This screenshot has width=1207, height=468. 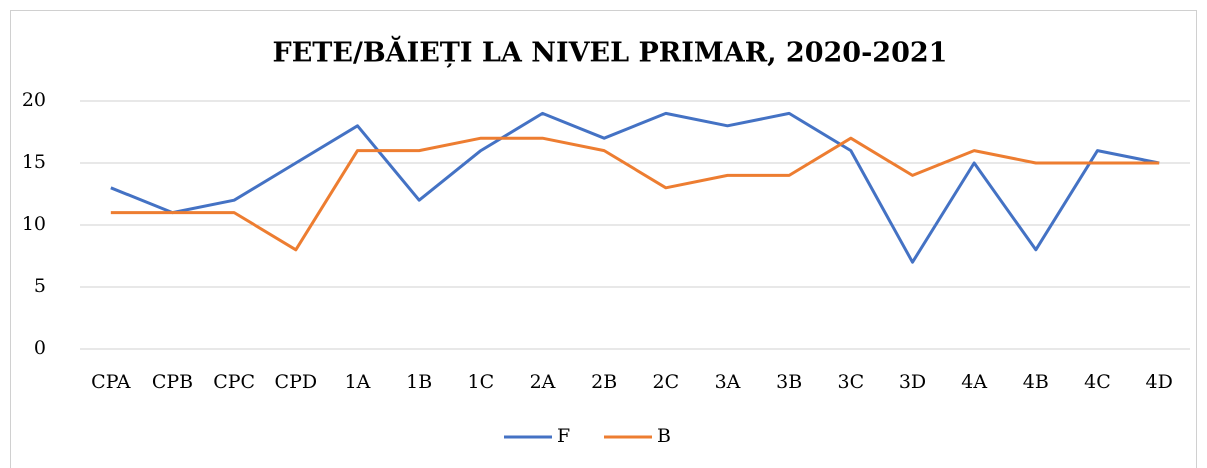 I want to click on x-tick-label: 1A, so click(x=358, y=382).